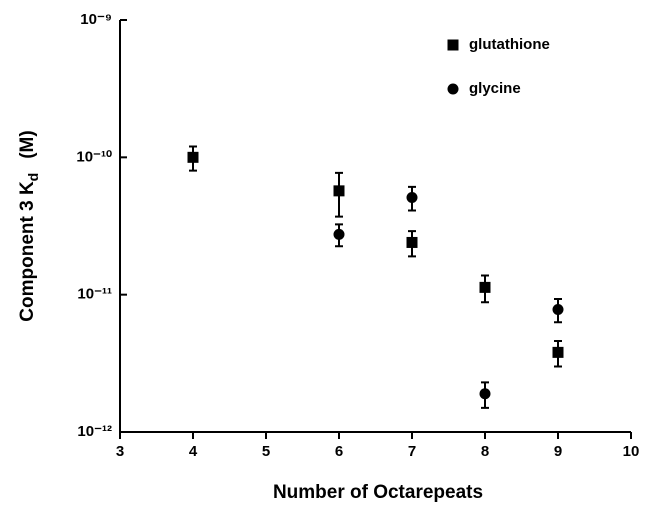 This screenshot has height=505, width=651. I want to click on x-tick-label: 10, so click(631, 451).